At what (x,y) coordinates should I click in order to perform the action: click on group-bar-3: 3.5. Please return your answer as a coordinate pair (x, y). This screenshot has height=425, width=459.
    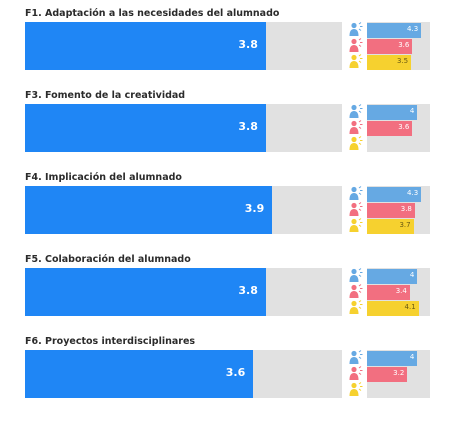
    Looking at the image, I should click on (389, 62).